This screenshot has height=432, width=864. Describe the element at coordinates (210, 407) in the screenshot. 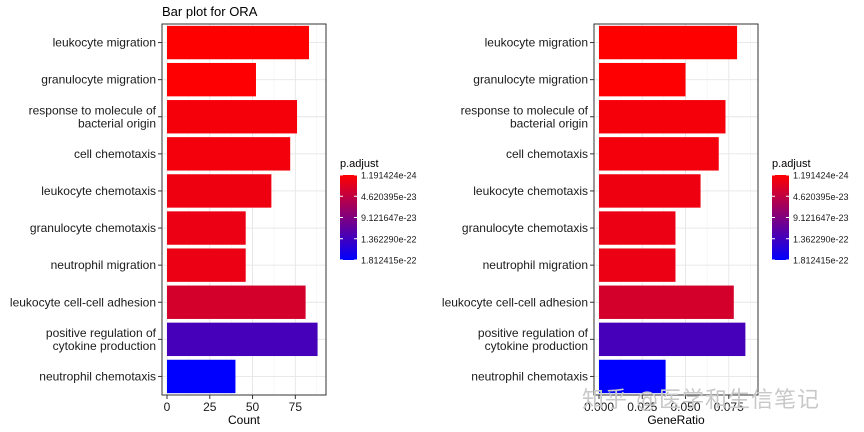

I see `x-tick-label: 25` at that location.